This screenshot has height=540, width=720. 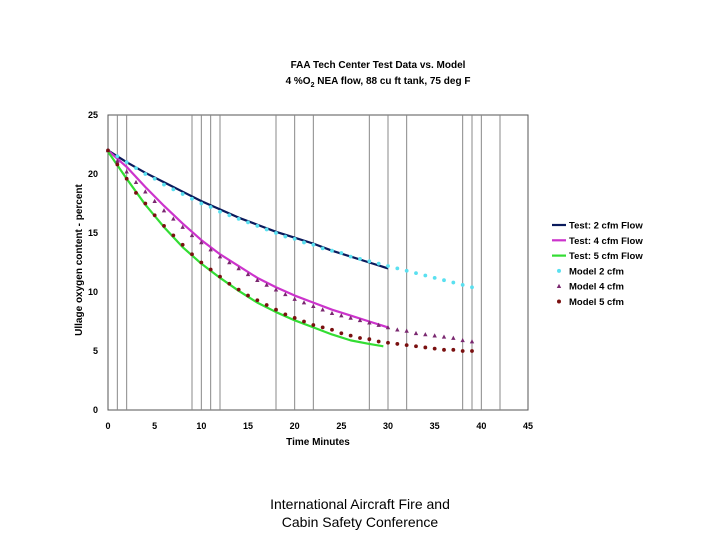 What do you see at coordinates (388, 426) in the screenshot?
I see `x-tick-label: 30` at bounding box center [388, 426].